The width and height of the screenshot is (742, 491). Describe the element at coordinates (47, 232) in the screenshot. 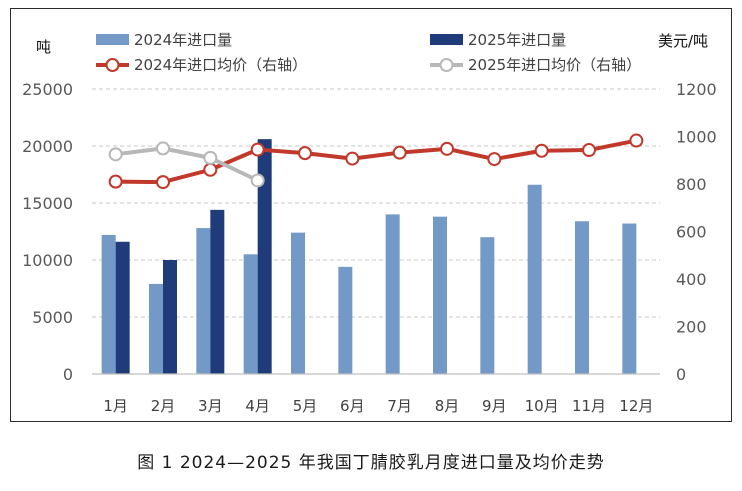

I see `left-axis-ticks: 0 5000 10000 15000 20000 25000` at that location.